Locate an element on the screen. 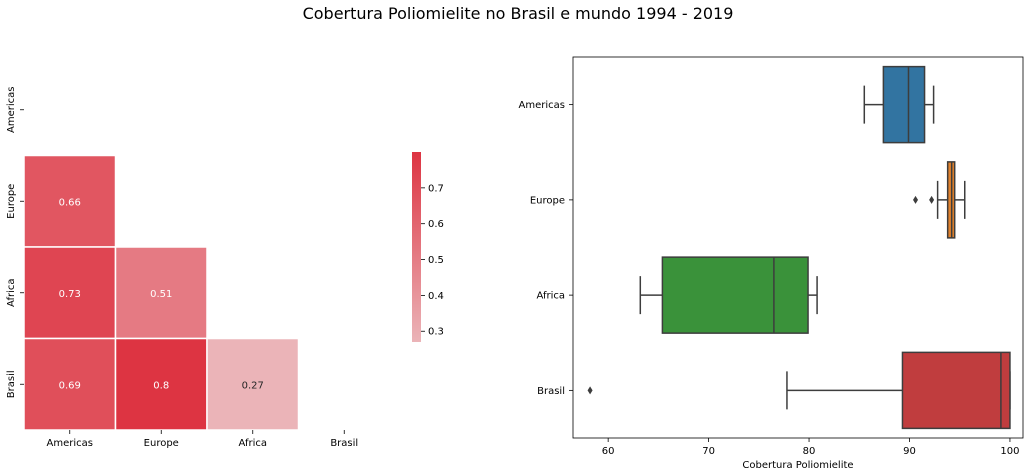 The height and width of the screenshot is (476, 1035). heatmap-y-tick-label: Brasil is located at coordinates (11, 384).